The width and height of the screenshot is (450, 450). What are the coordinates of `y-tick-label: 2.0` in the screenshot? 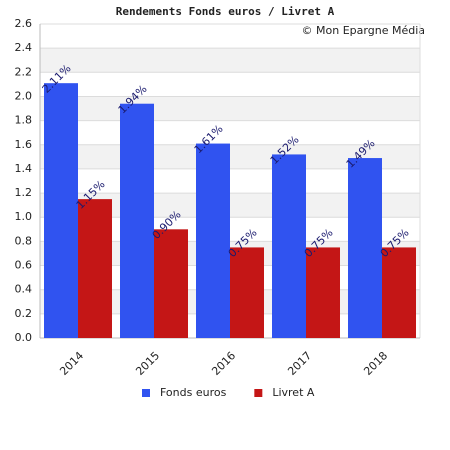 It's located at (24, 95).